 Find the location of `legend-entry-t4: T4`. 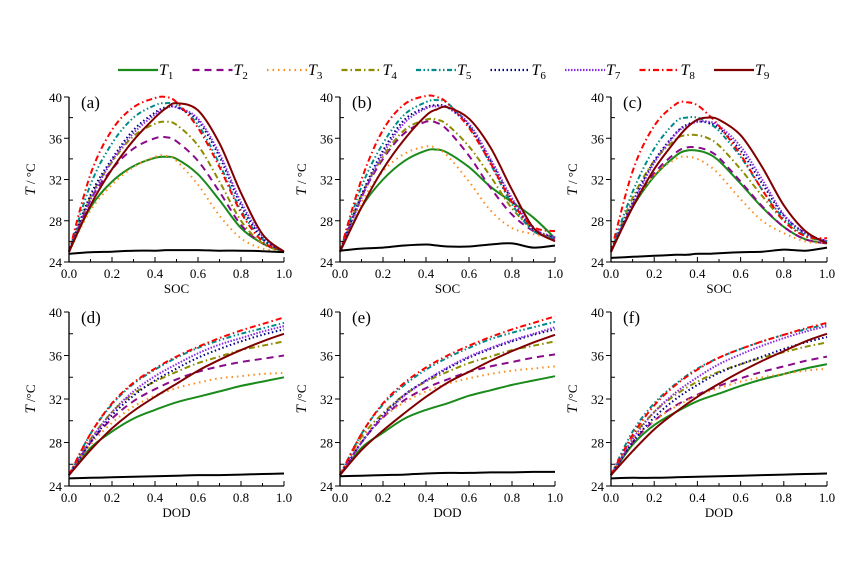

legend-entry-t4: T4 is located at coordinates (369, 72).